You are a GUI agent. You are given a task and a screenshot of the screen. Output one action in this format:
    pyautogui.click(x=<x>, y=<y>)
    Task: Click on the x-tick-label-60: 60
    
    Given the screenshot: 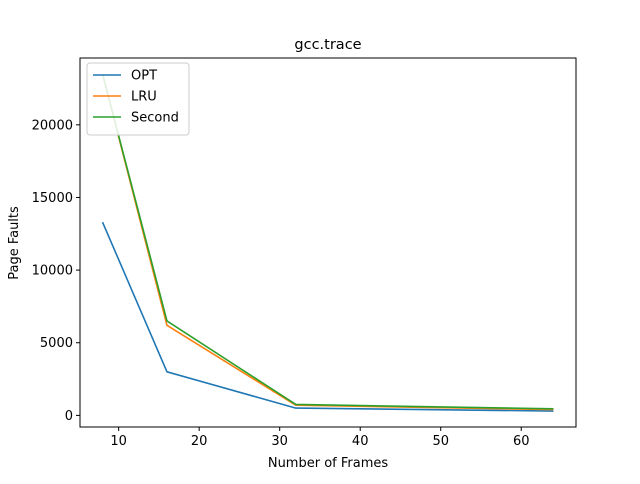 What is the action you would take?
    pyautogui.click(x=521, y=441)
    